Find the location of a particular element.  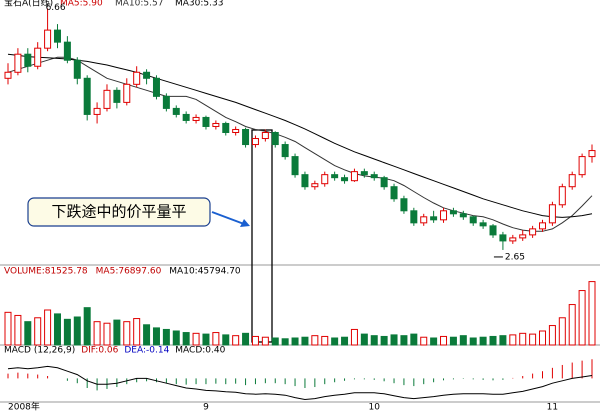

x-tick-label: 11 is located at coordinates (552, 407).